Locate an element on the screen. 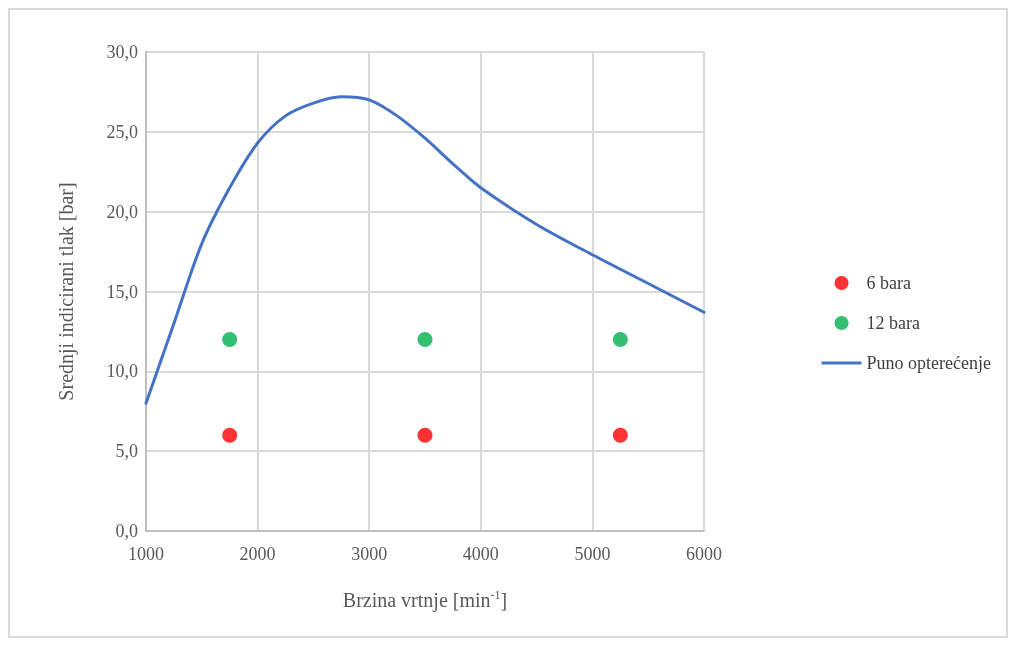 This screenshot has width=1022, height=650. y-tick-label: 30,0 is located at coordinates (122, 52).